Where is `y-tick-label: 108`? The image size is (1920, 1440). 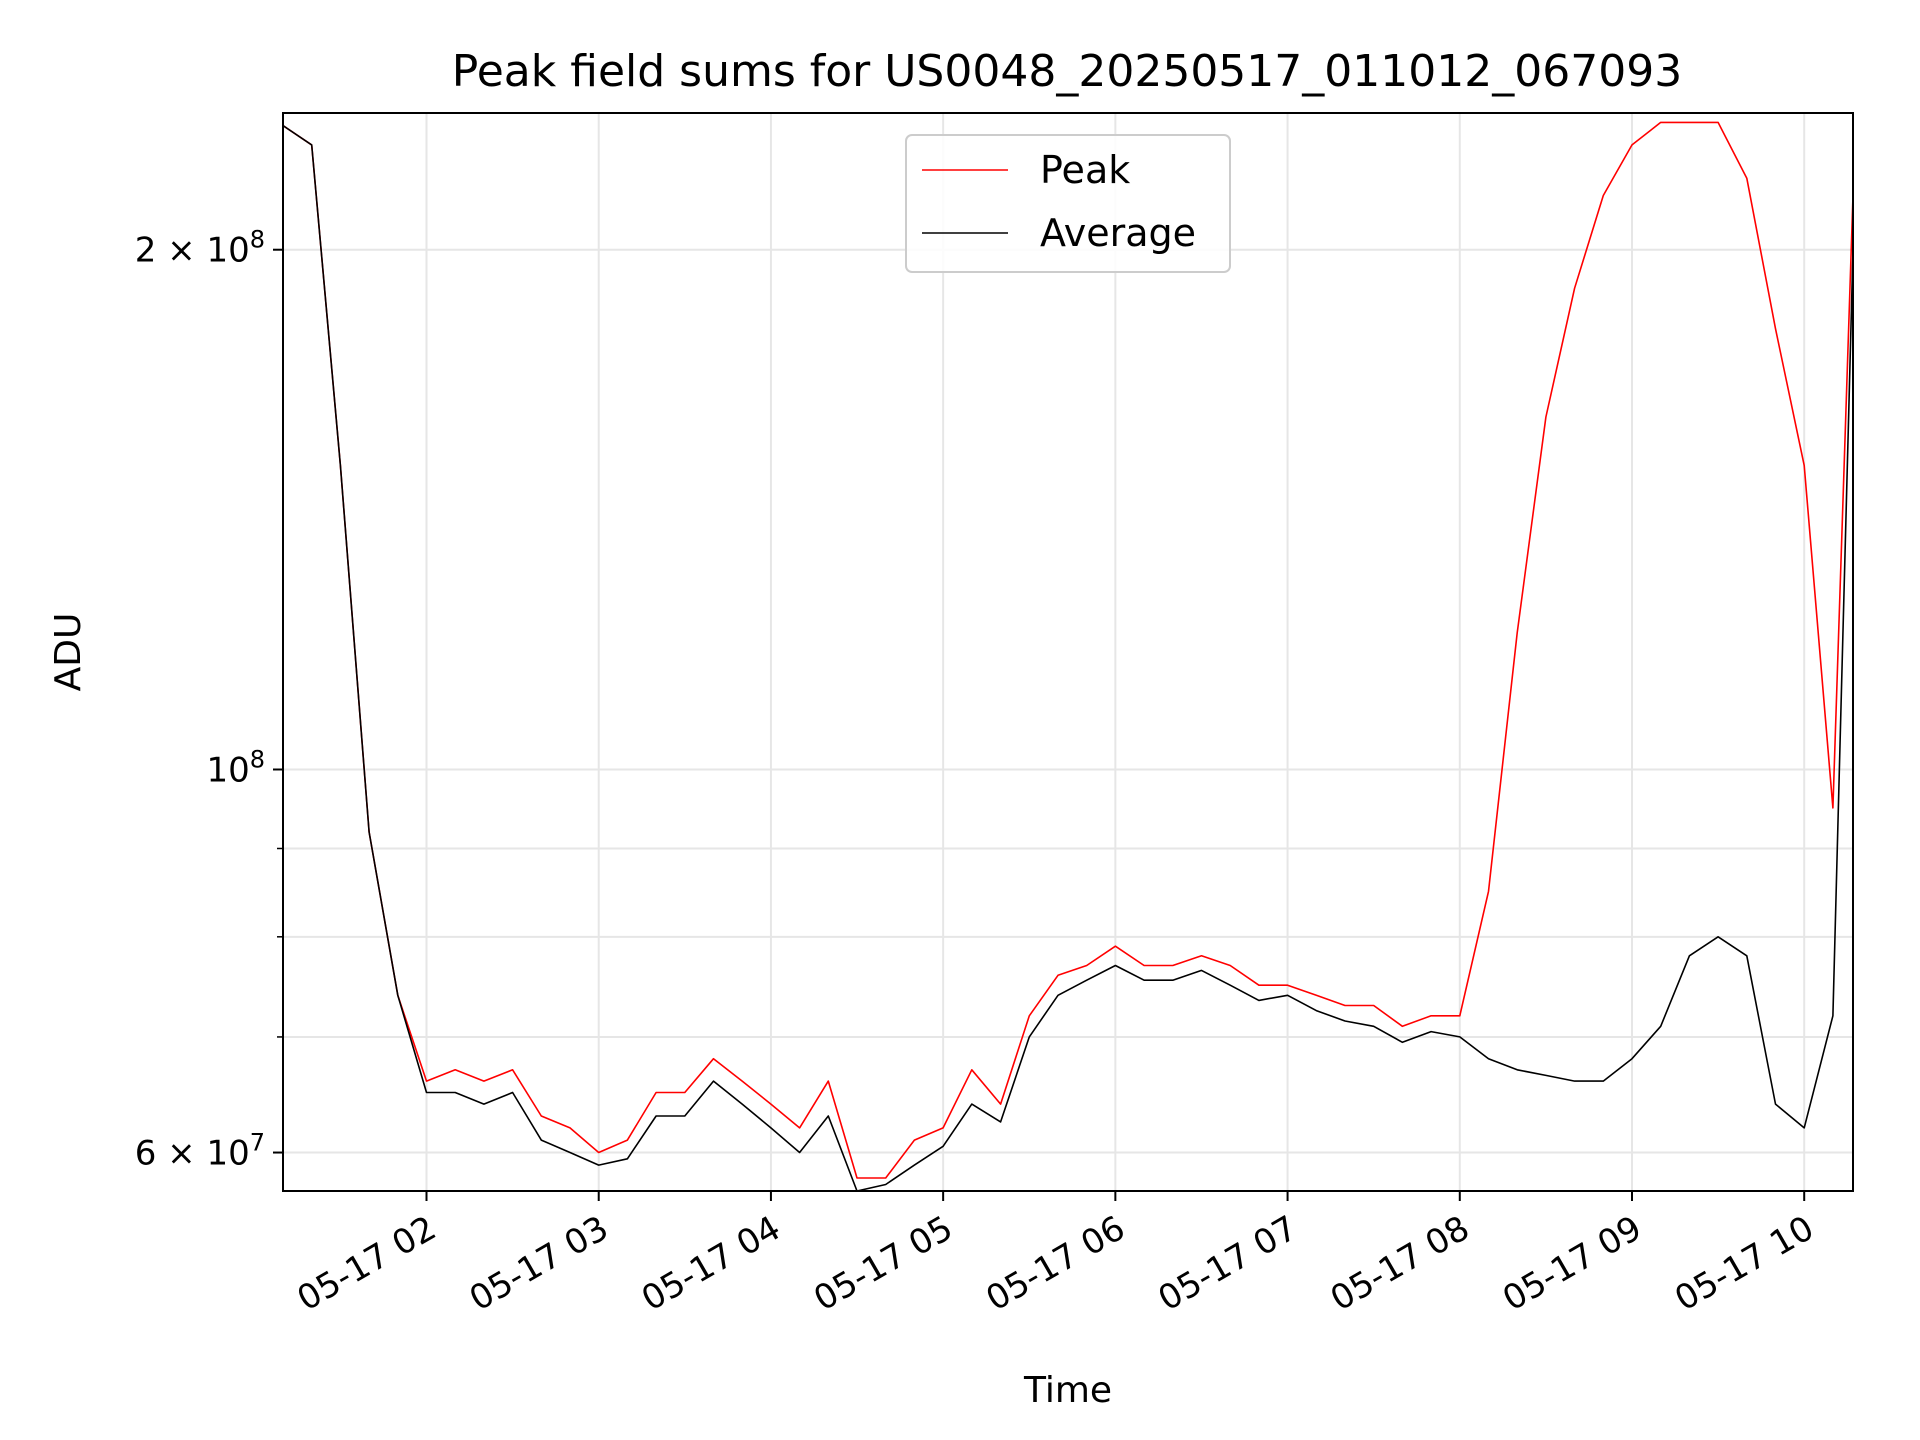 y-tick-label: 108 is located at coordinates (235, 767).